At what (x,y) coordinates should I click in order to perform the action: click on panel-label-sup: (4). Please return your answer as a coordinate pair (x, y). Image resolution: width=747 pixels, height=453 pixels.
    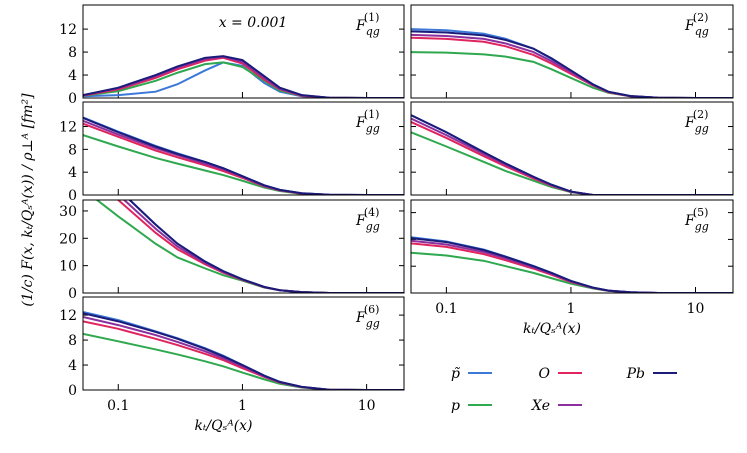
    Looking at the image, I should click on (372, 212).